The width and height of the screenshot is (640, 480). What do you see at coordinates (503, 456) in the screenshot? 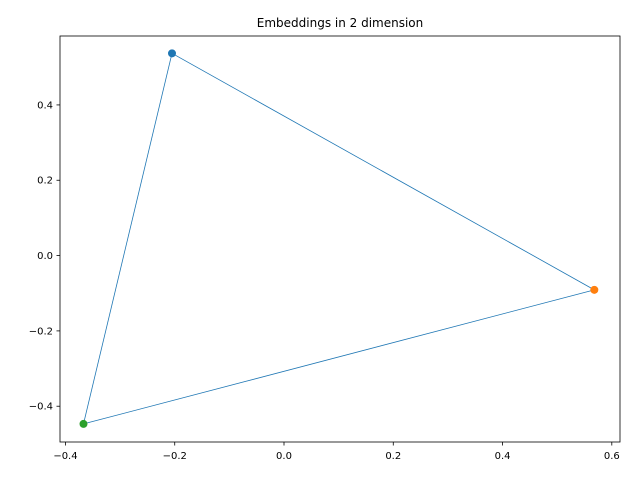
I see `x-tick-label: 0.4` at bounding box center [503, 456].